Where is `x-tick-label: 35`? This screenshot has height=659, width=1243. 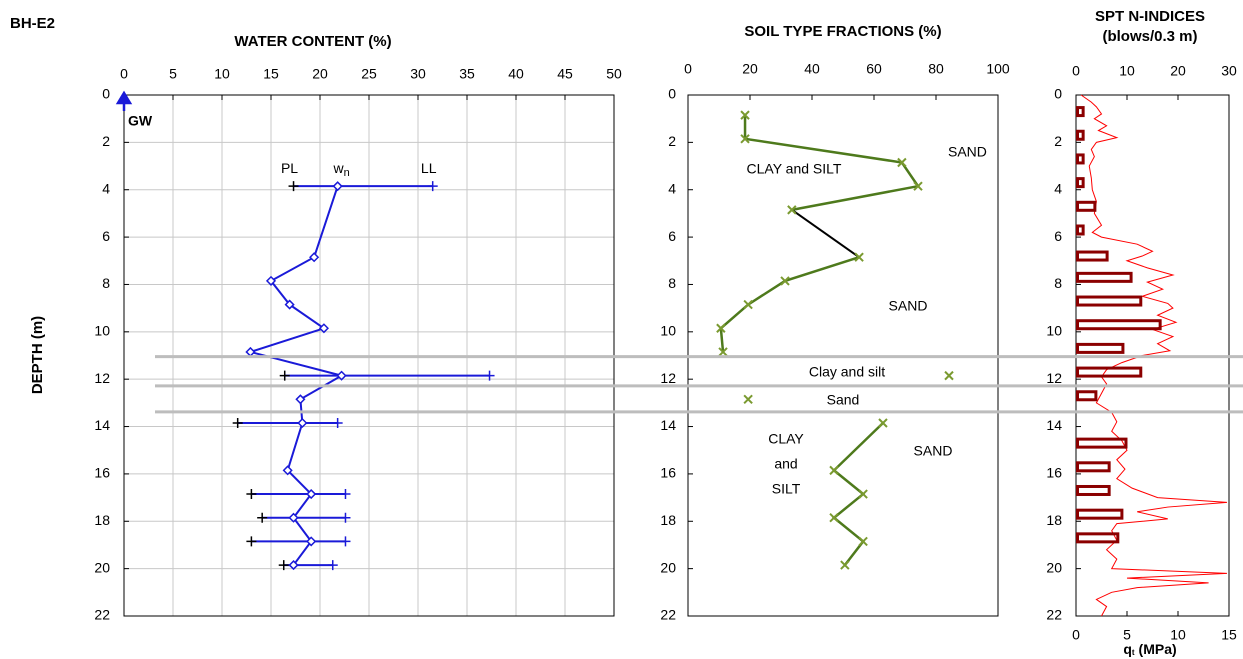
x-tick-label: 35 is located at coordinates (467, 74).